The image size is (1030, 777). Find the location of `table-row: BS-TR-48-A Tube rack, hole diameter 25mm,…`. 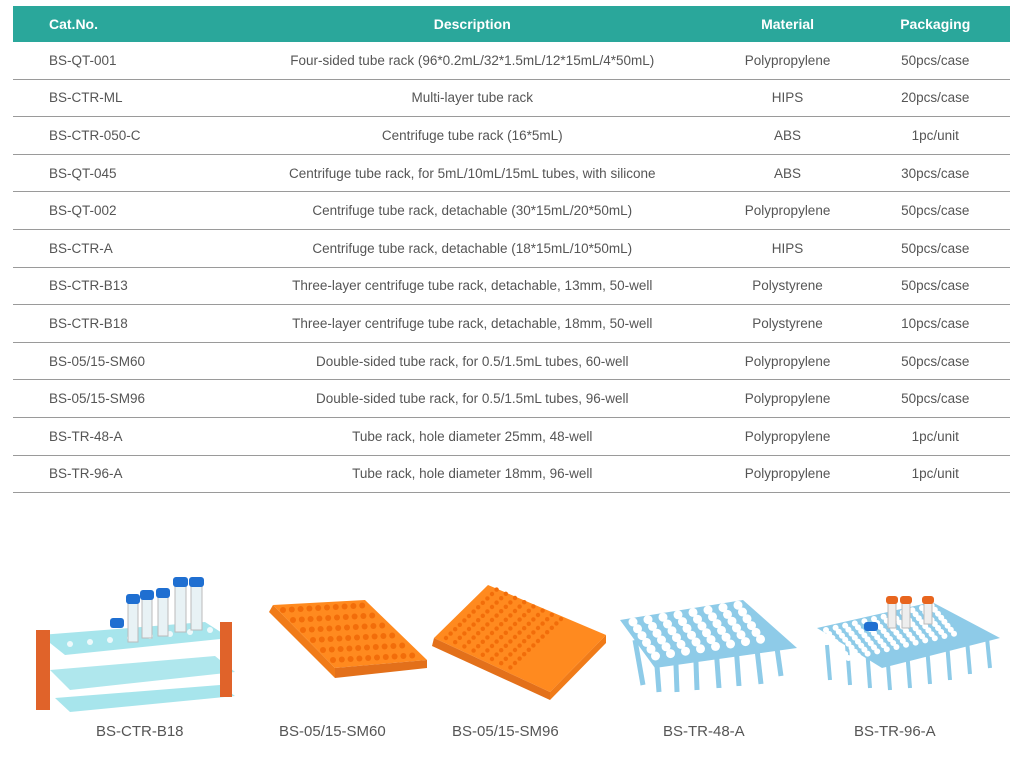

table-row: BS-TR-48-A Tube rack, hole diameter 25mm,… is located at coordinates (511, 436).